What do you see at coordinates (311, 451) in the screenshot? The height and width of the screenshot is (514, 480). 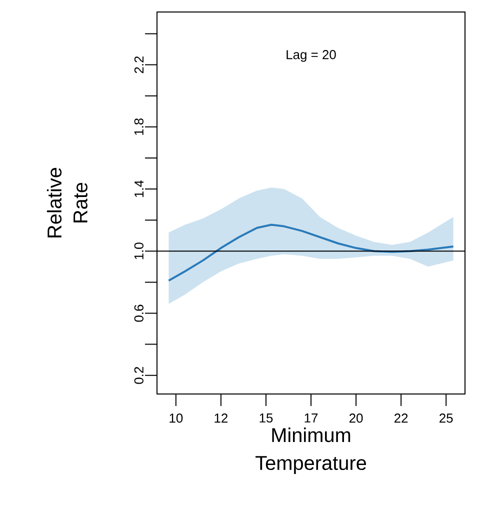 I see `x-axis-title: Minimum Temperature` at bounding box center [311, 451].